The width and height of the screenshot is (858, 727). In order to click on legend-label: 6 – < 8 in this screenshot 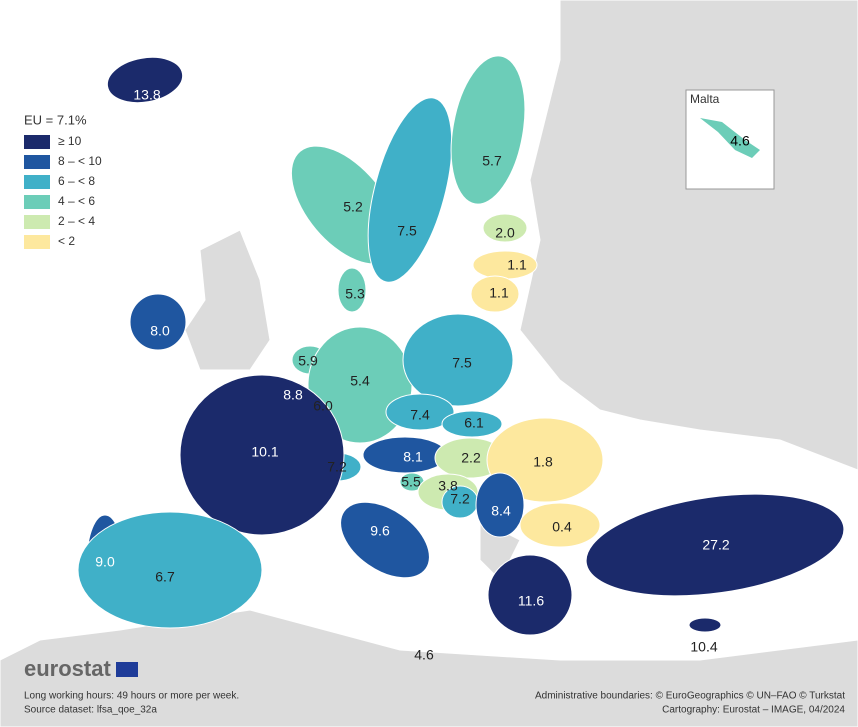, I will do `click(76, 181)`.